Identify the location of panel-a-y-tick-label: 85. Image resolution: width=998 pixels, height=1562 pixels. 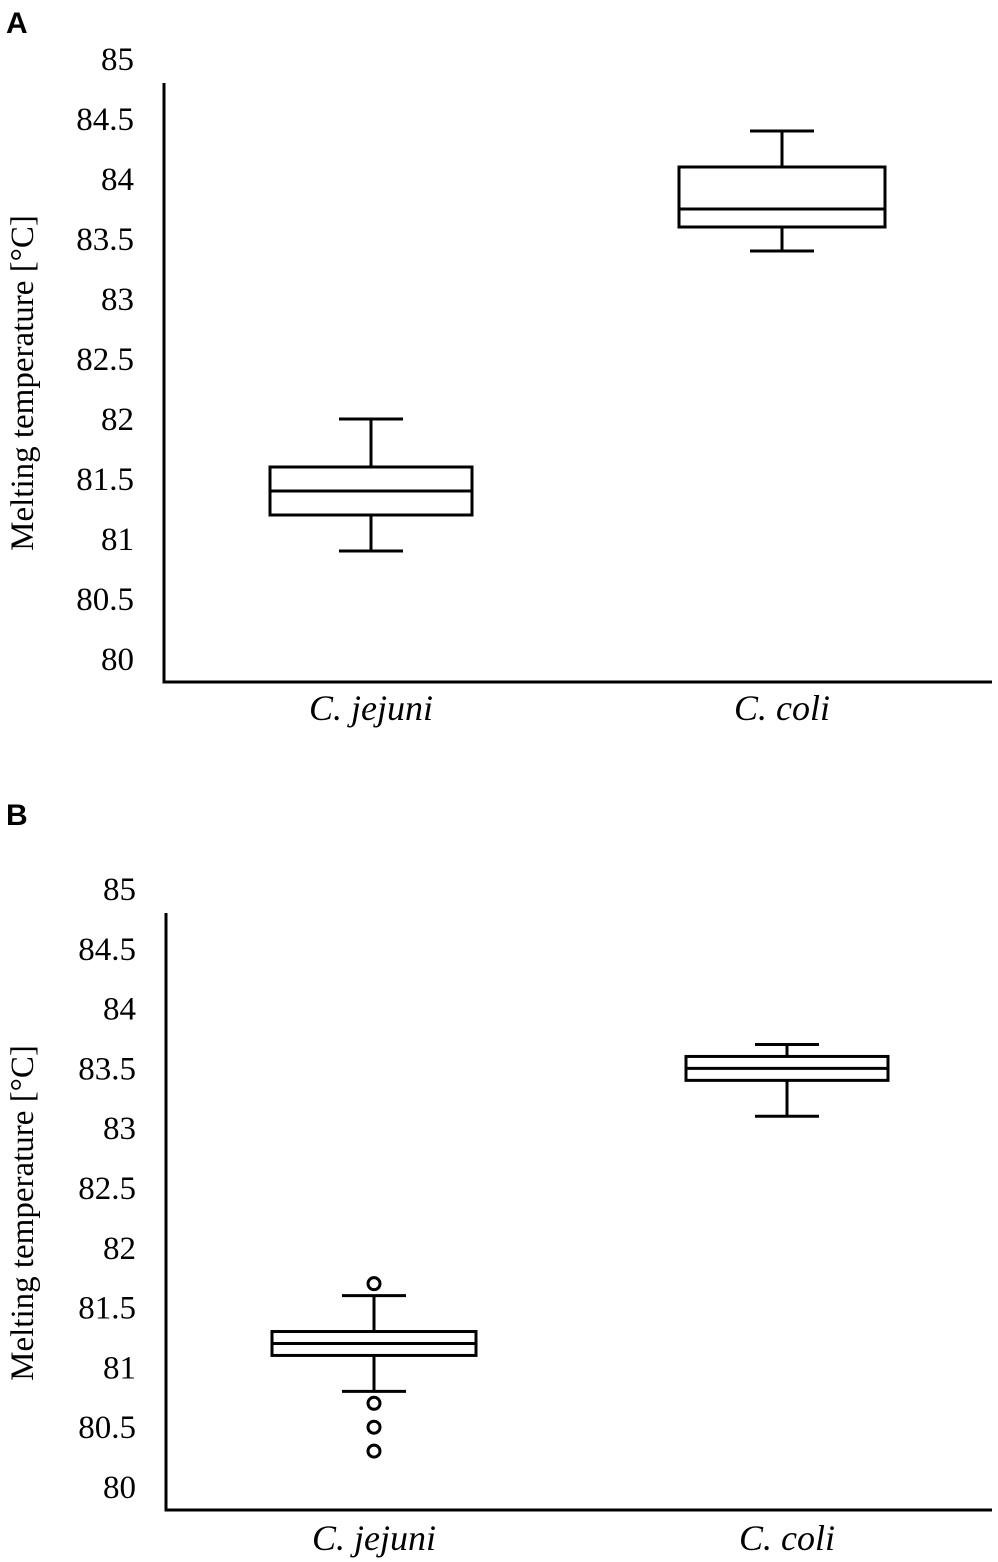
(117, 60).